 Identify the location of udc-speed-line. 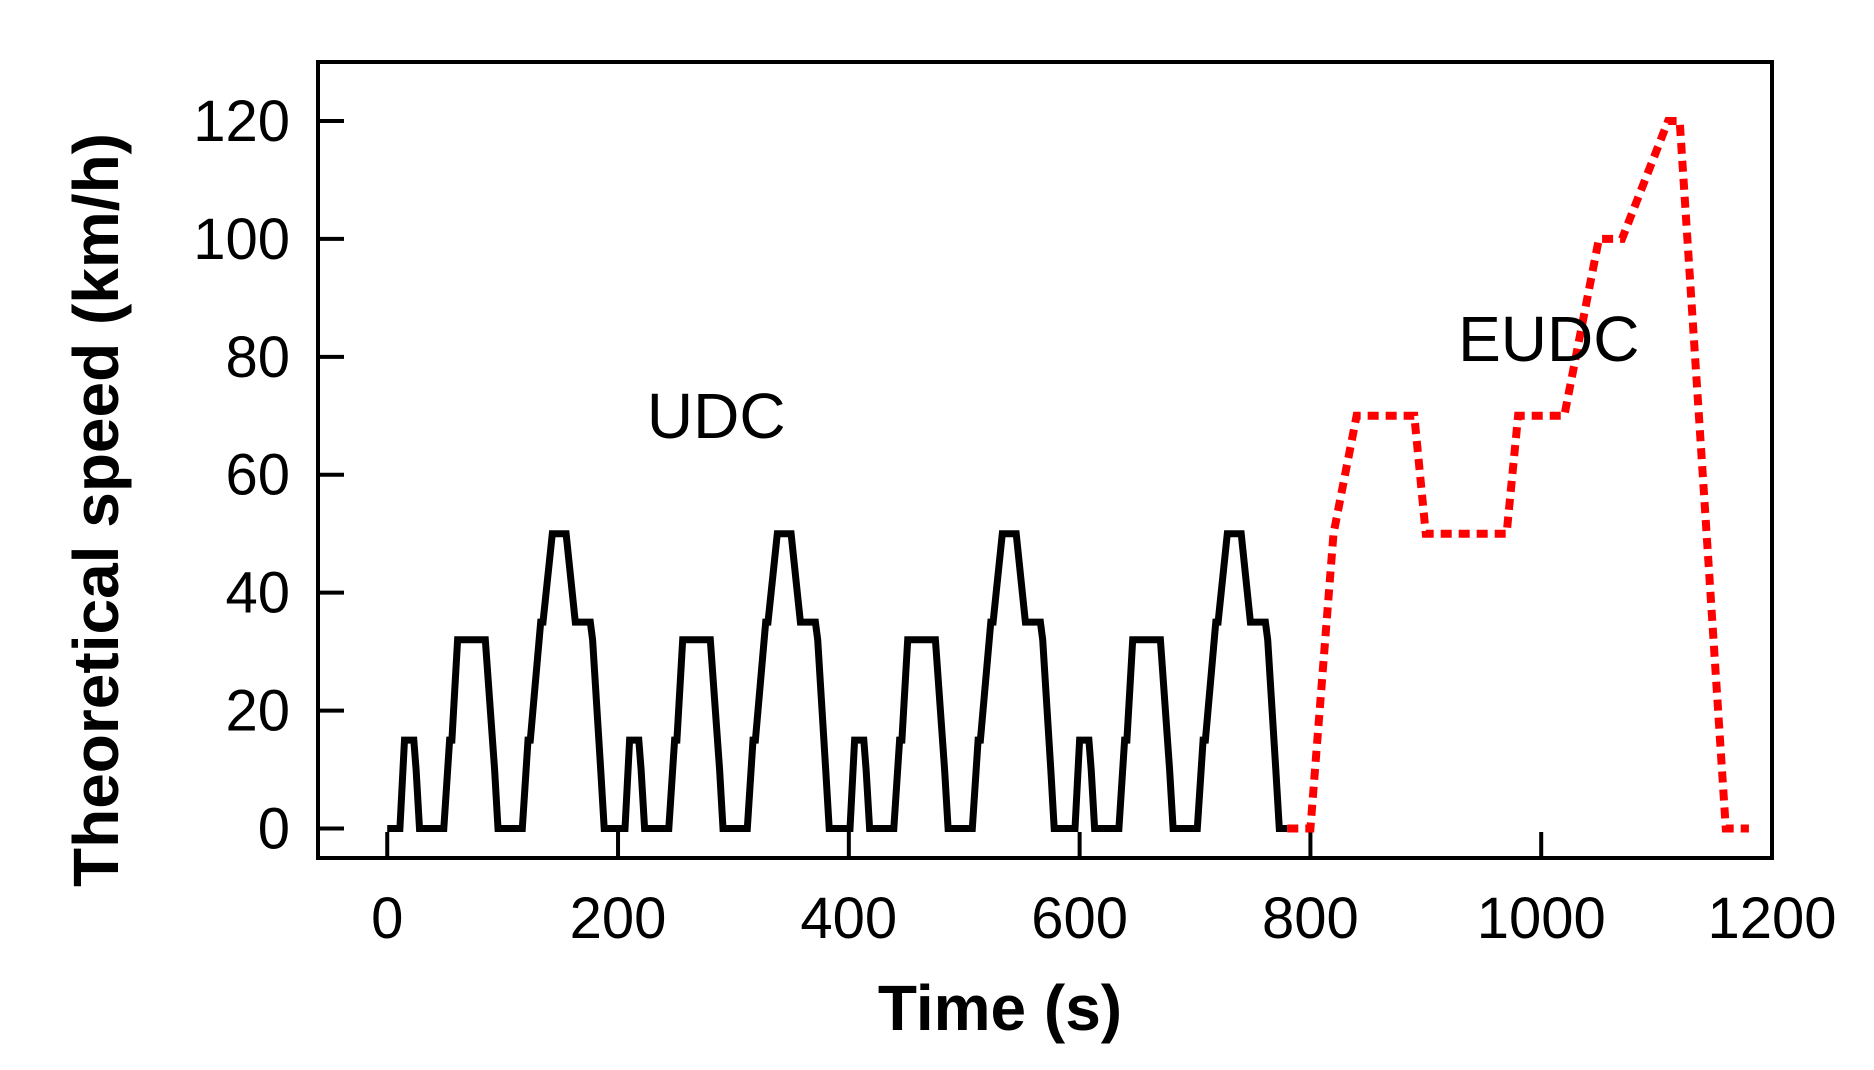
(837, 681).